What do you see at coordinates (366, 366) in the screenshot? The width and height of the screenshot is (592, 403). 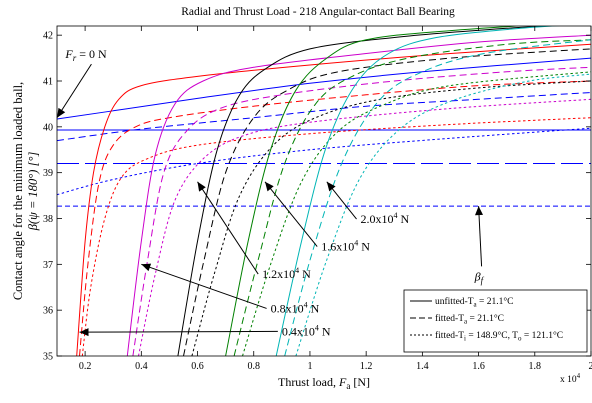 I see `x-tick-label: 1.2` at bounding box center [366, 366].